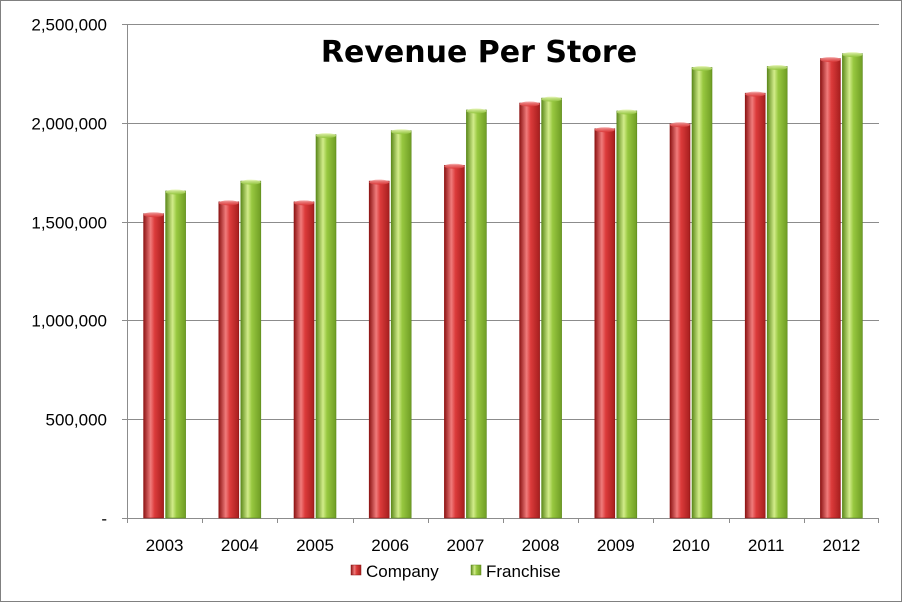 The image size is (902, 602). Describe the element at coordinates (541, 545) in the screenshot. I see `x-tick-label: 2008` at that location.